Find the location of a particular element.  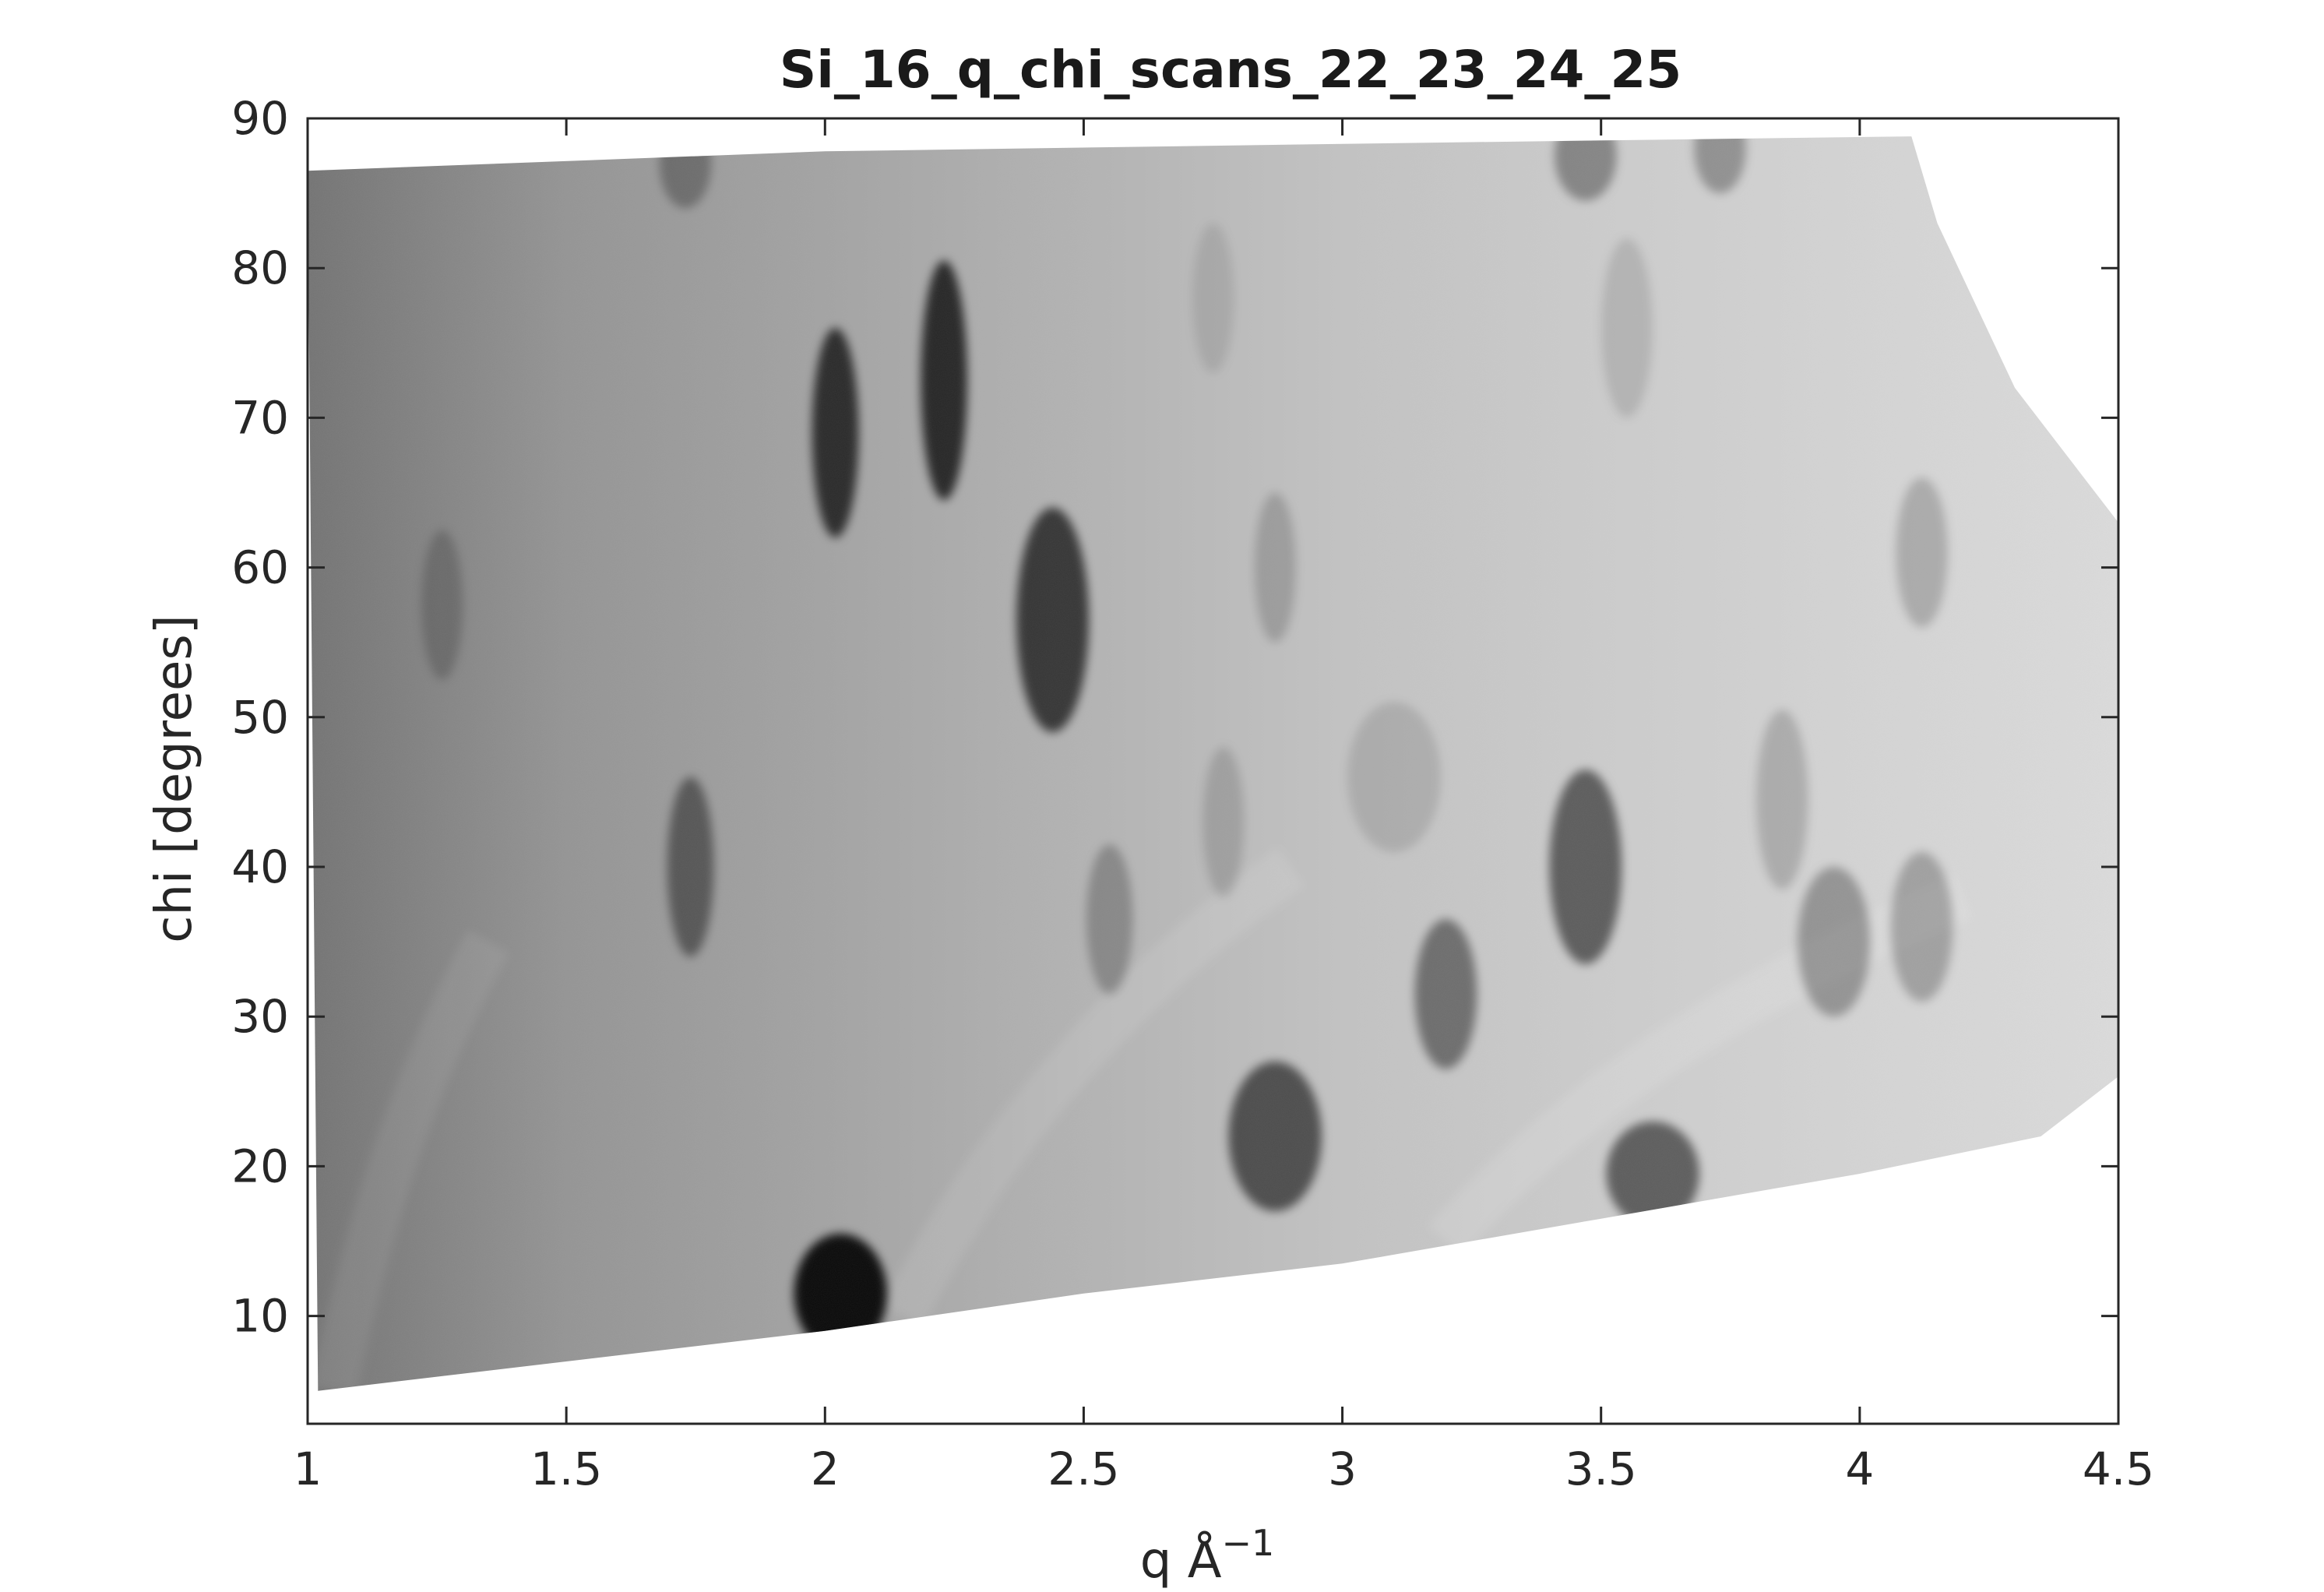

chart-title: Si_16_q_chi_scans_22_23_24_25 is located at coordinates (1231, 70).